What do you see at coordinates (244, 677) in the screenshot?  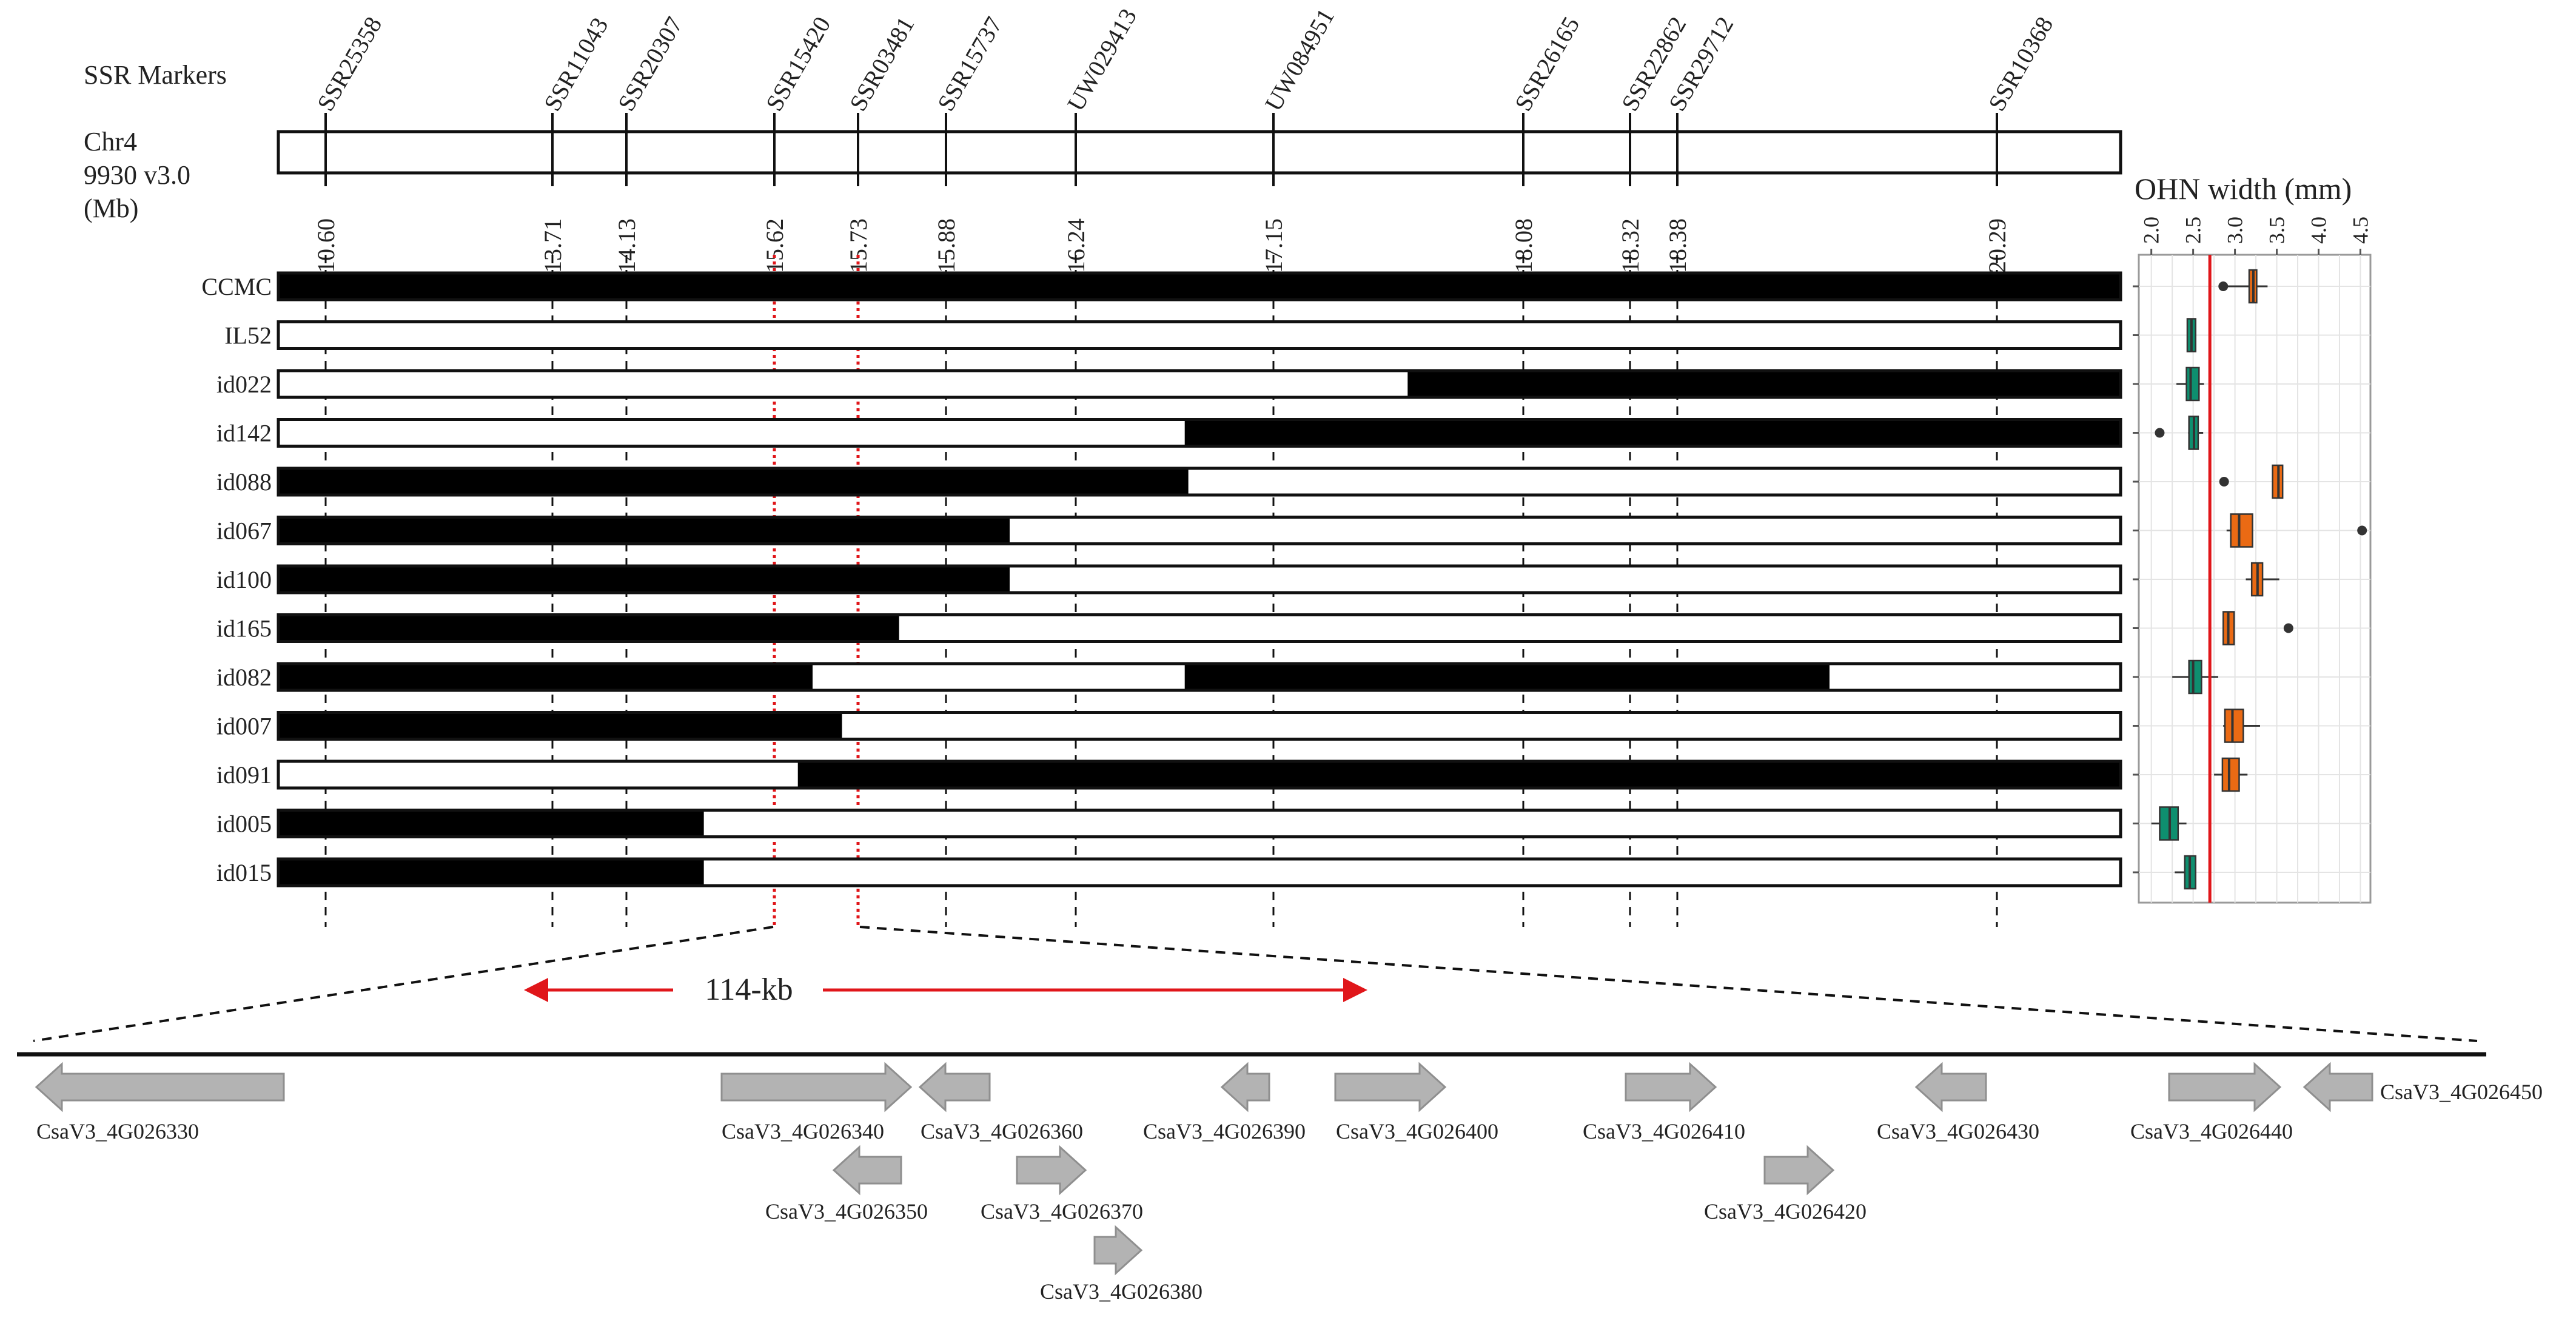 I see `line-label: id082` at bounding box center [244, 677].